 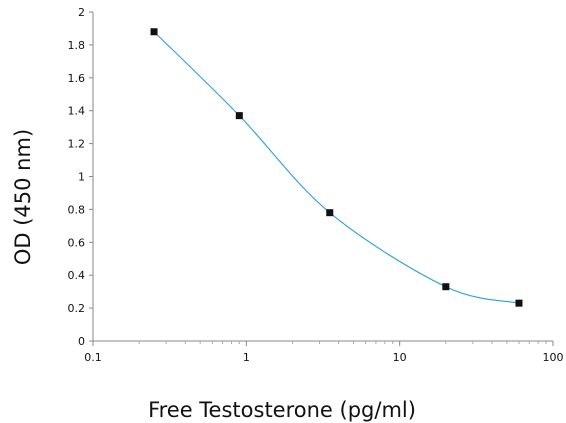 I want to click on y-tick-label: 0, so click(x=81, y=341).